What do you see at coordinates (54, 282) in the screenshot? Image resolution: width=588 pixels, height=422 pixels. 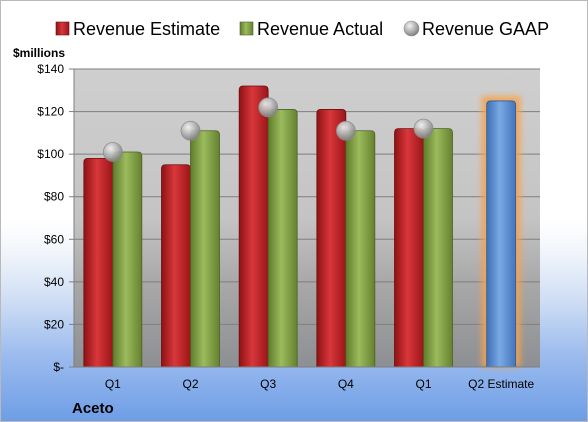 I see `y-tick-label: $40` at bounding box center [54, 282].